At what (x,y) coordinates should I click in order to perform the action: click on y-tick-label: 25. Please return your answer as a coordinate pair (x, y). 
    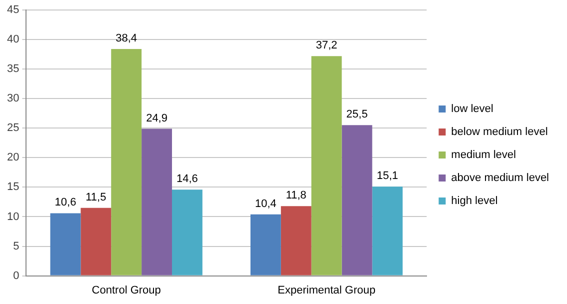
    Looking at the image, I should click on (13, 128).